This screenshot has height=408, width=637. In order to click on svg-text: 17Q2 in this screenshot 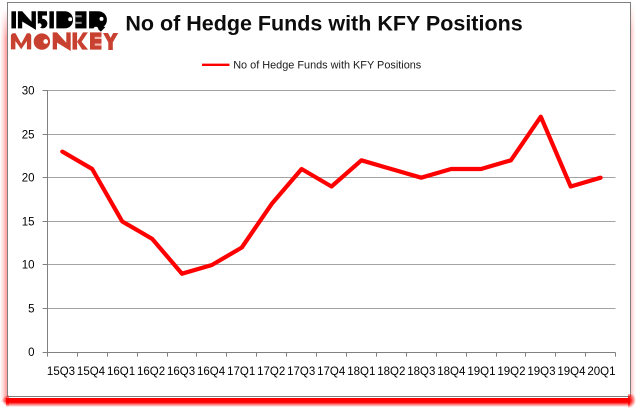, I will do `click(271, 372)`.